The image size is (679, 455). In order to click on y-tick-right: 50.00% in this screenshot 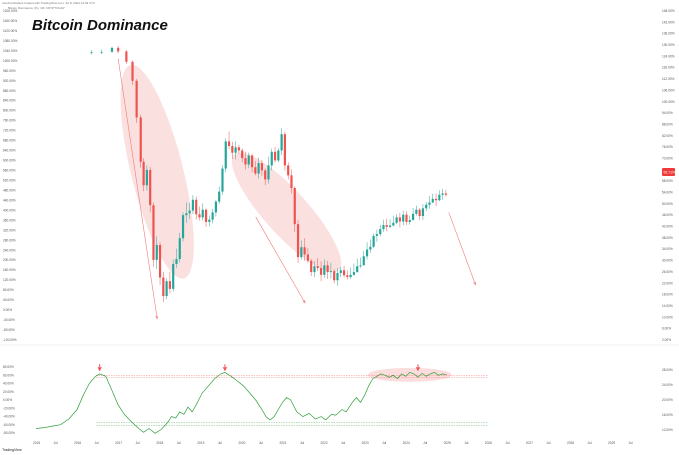, I will do `click(667, 204)`.